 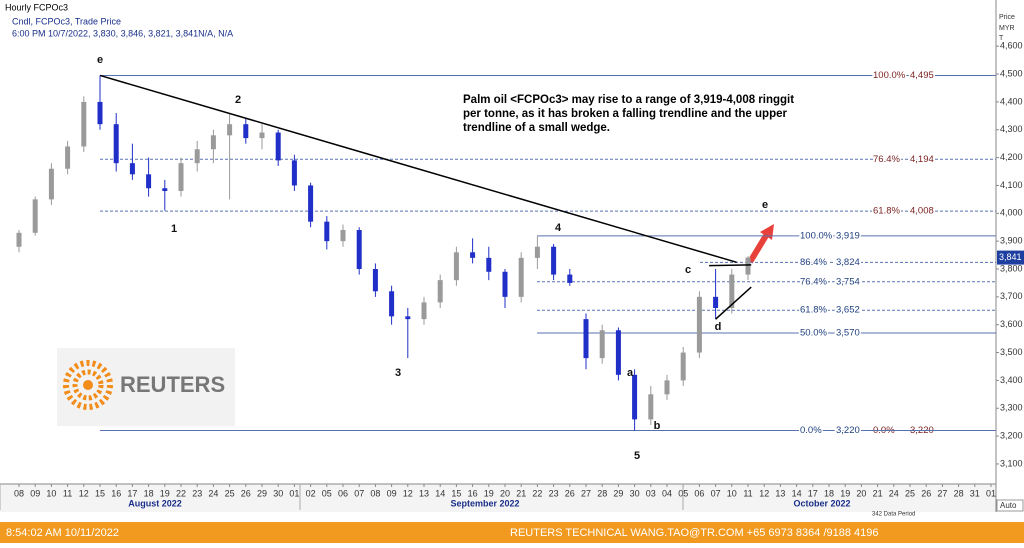 I want to click on y-tick-label: 4,200, so click(x=1011, y=157).